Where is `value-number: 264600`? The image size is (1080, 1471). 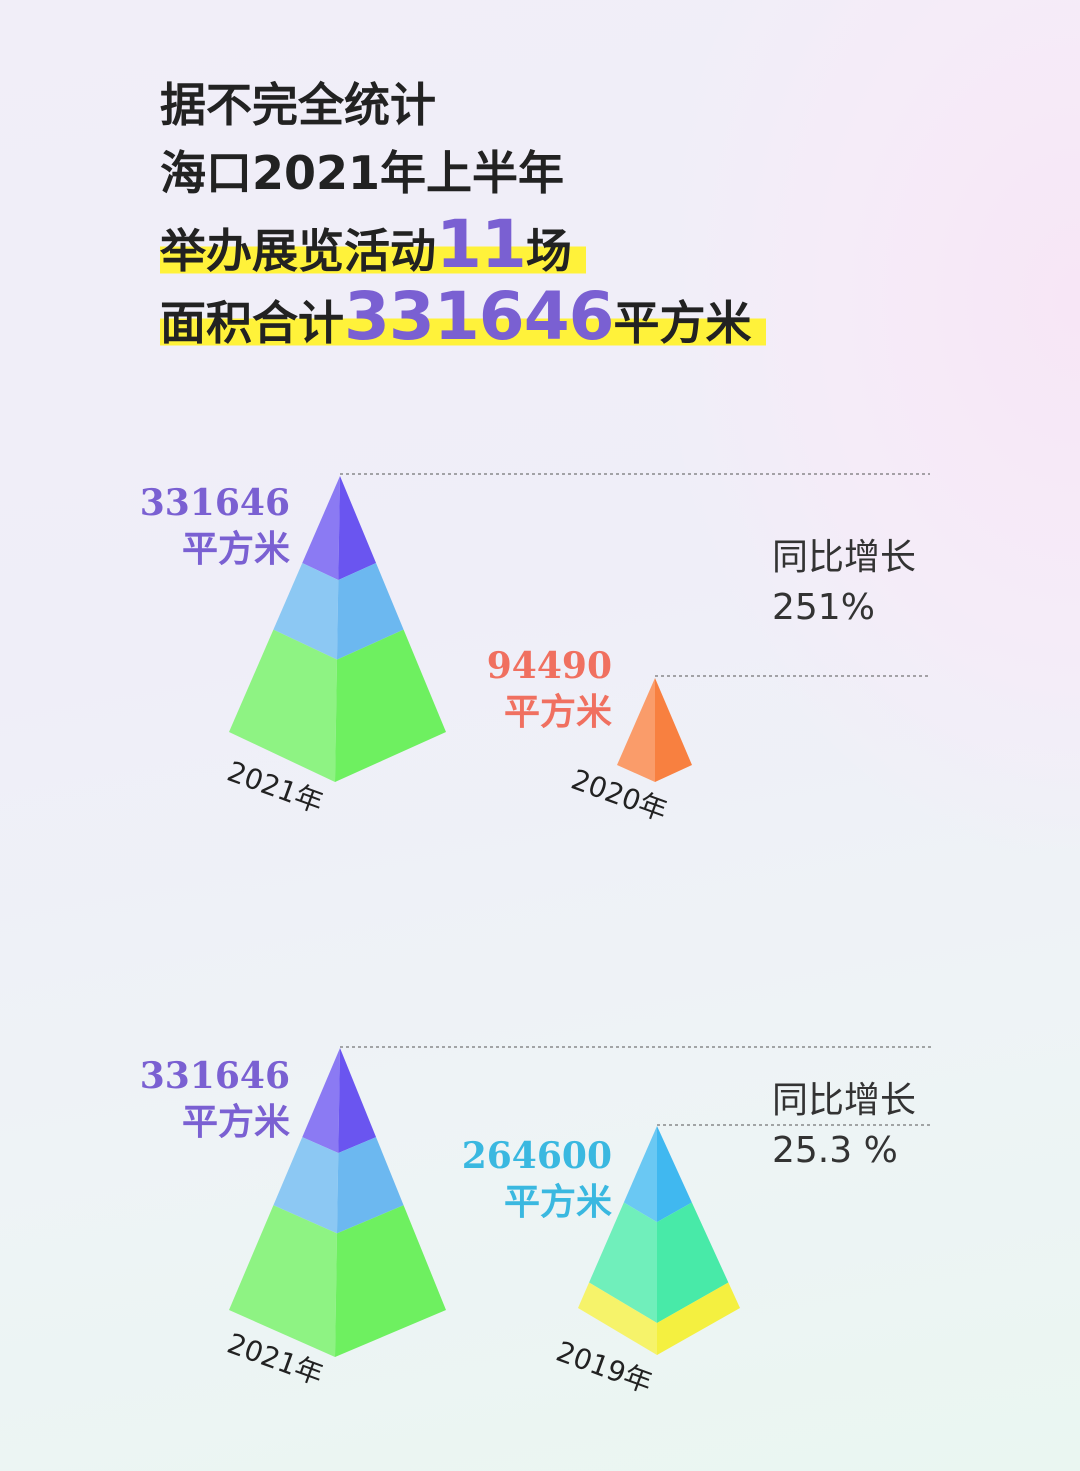 value-number: 264600 is located at coordinates (536, 1156).